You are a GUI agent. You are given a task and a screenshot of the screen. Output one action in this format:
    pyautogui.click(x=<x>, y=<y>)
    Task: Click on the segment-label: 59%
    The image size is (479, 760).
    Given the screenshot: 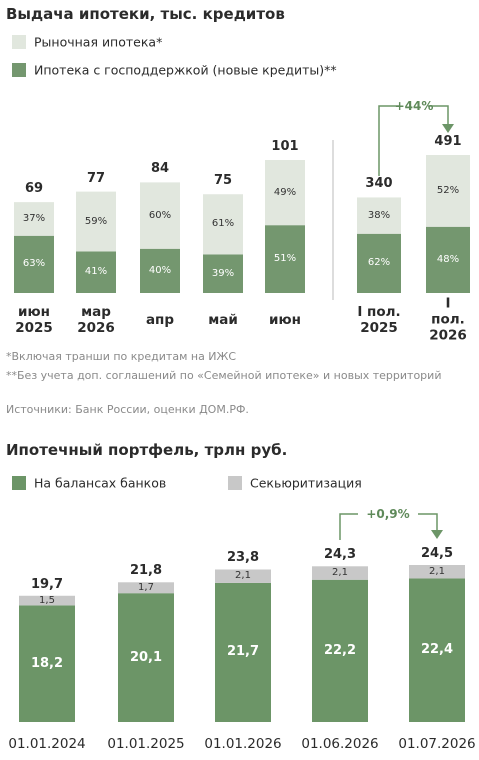 What is the action you would take?
    pyautogui.click(x=96, y=221)
    